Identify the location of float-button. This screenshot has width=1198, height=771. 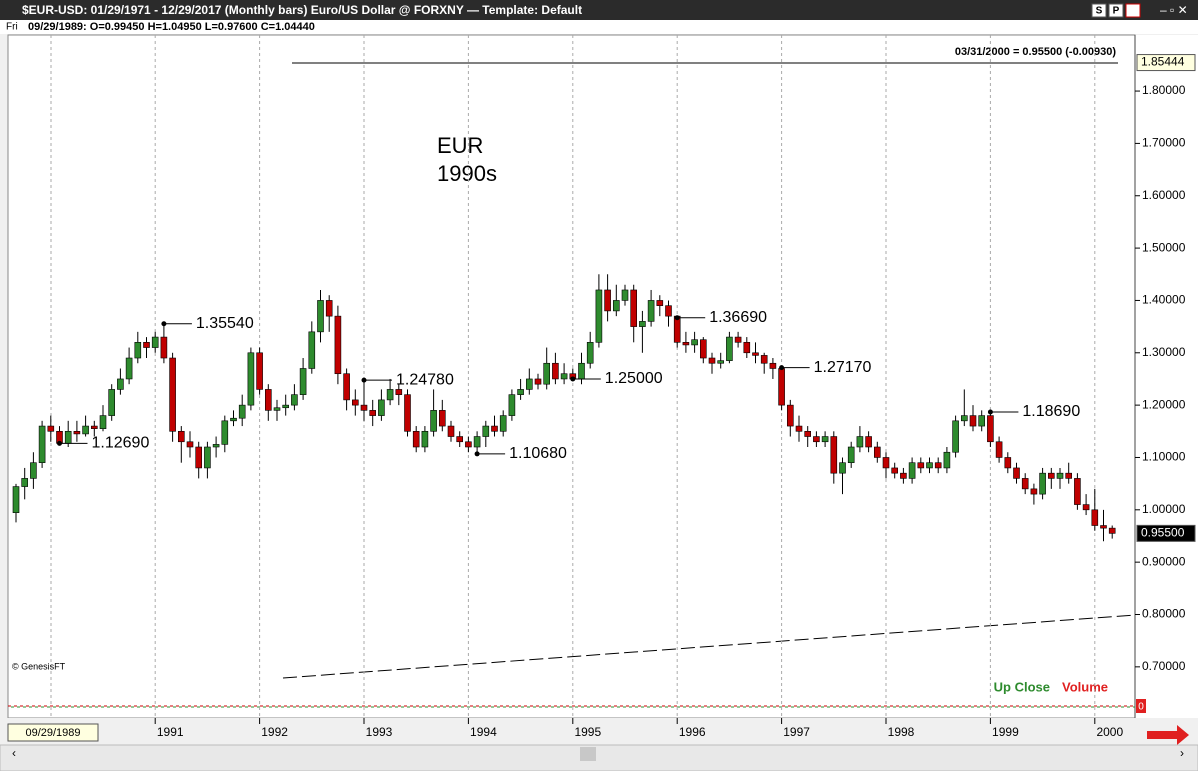
(1133, 10).